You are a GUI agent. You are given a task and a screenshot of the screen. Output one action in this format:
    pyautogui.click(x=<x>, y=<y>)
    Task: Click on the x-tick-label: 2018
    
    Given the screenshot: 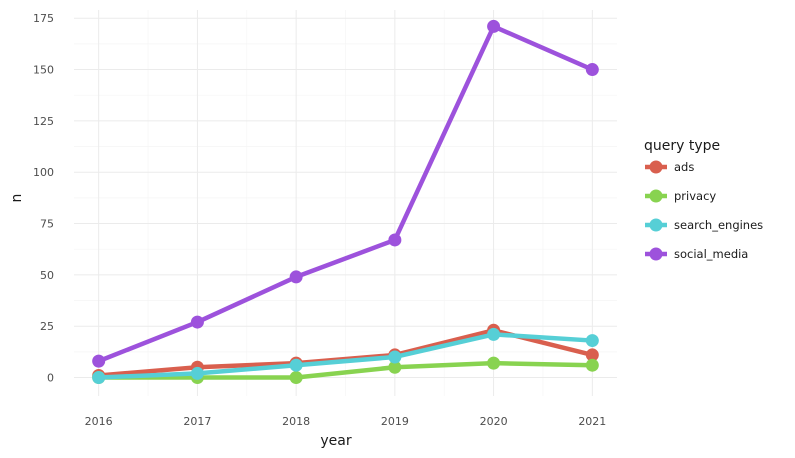 What is the action you would take?
    pyautogui.click(x=296, y=421)
    